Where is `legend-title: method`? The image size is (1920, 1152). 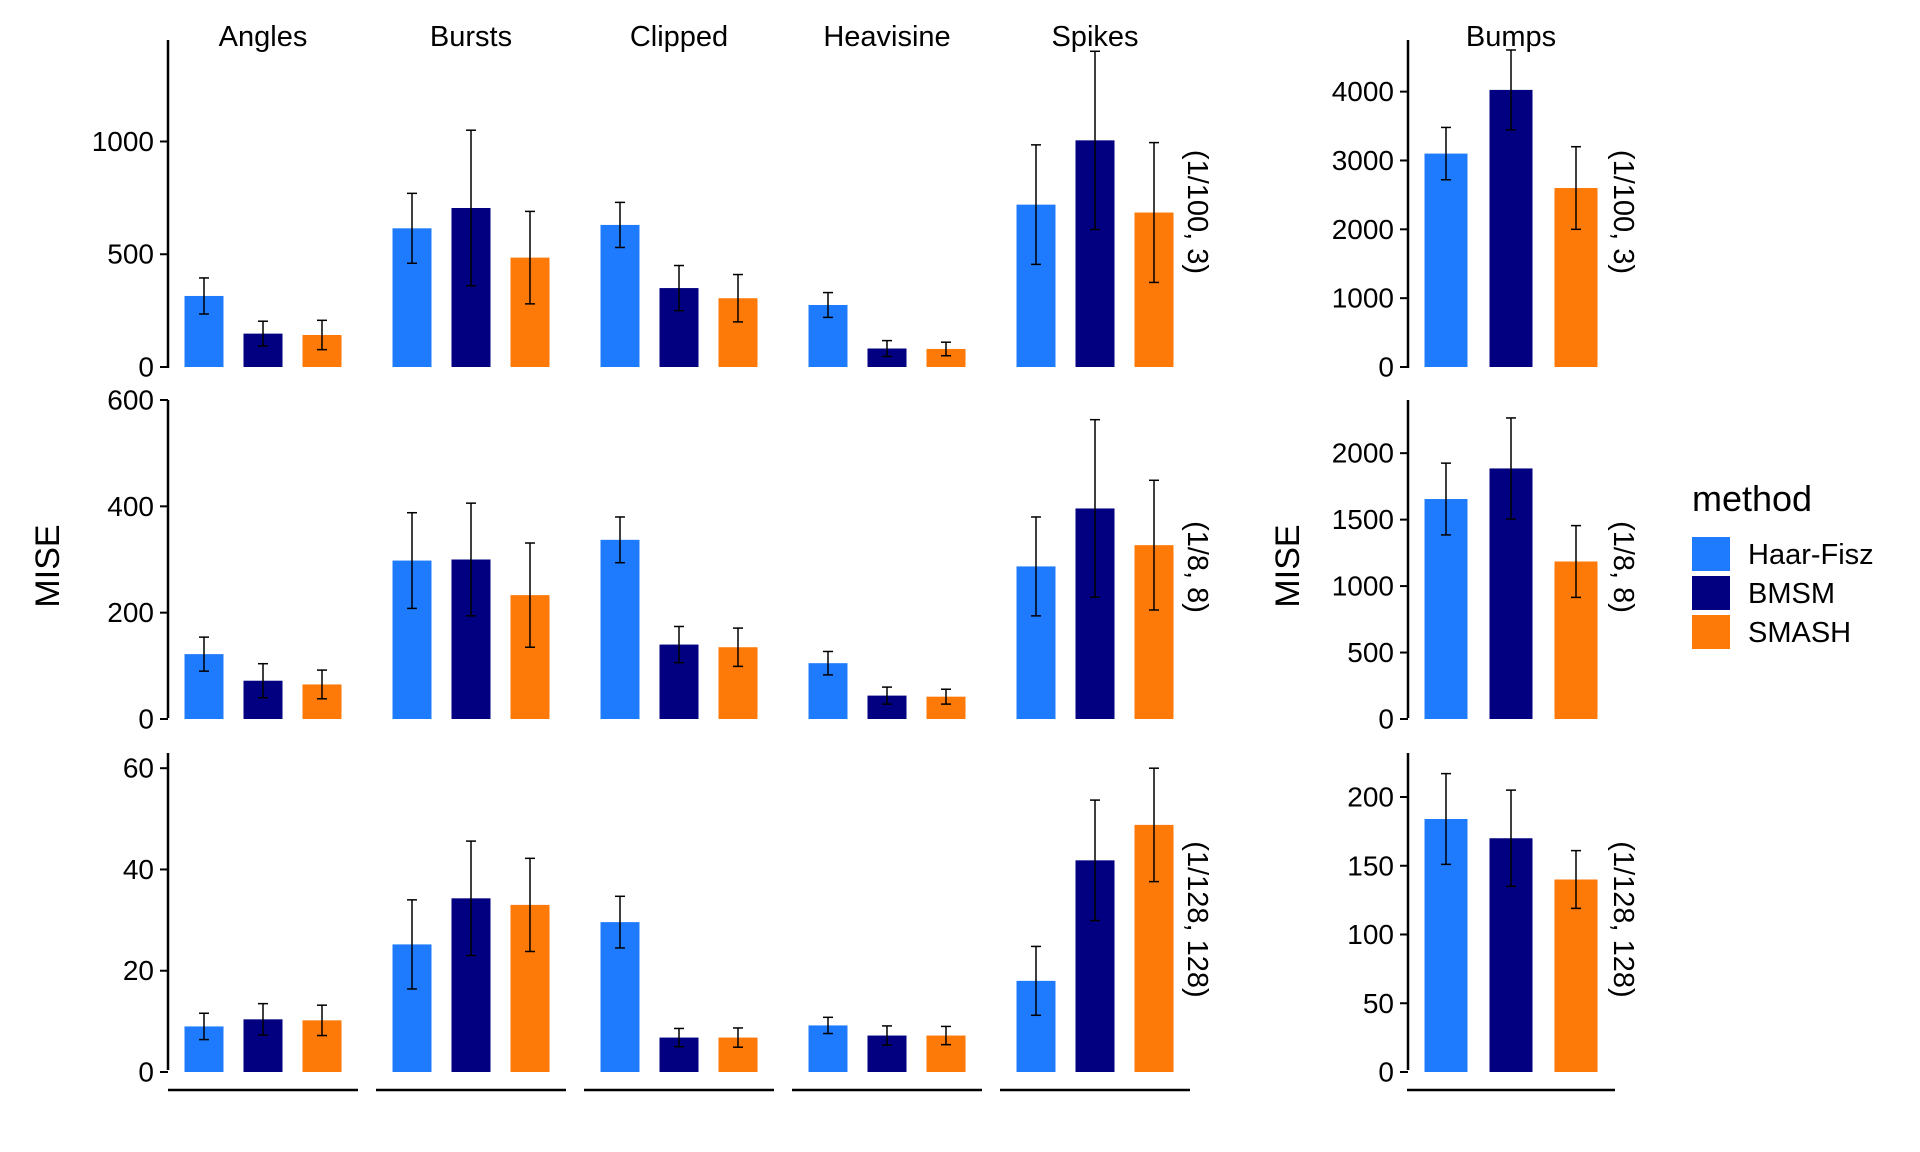
legend-title: method is located at coordinates (1752, 498).